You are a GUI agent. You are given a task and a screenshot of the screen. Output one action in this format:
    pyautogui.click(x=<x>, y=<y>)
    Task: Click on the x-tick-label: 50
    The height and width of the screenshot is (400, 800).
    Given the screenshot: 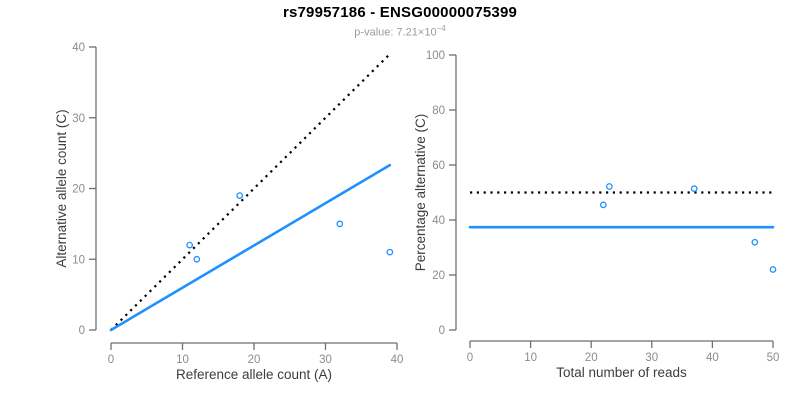 What is the action you would take?
    pyautogui.click(x=773, y=358)
    